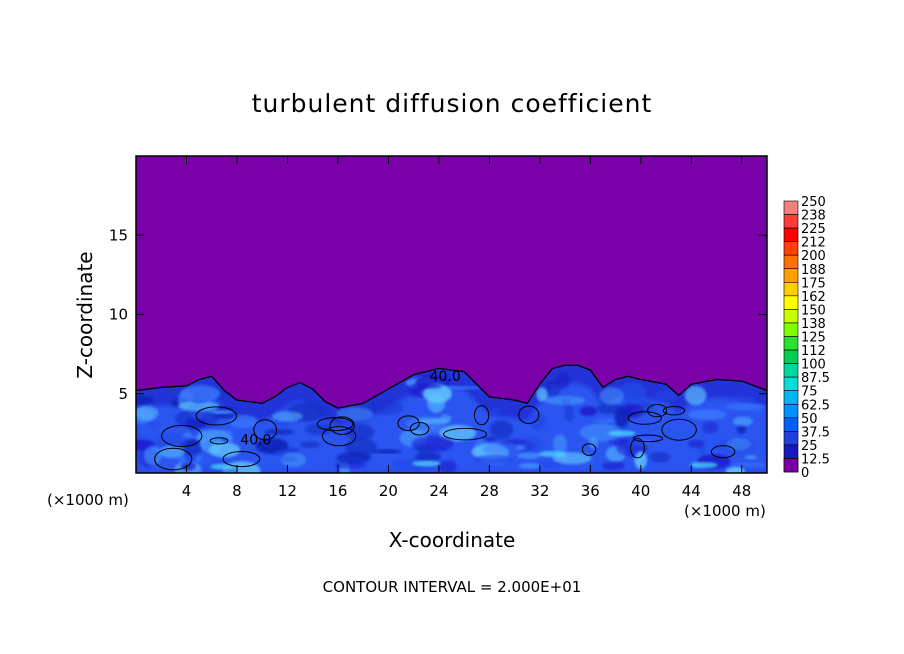 The height and width of the screenshot is (654, 904). Describe the element at coordinates (741, 491) in the screenshot. I see `x-tick-label: 48` at that location.